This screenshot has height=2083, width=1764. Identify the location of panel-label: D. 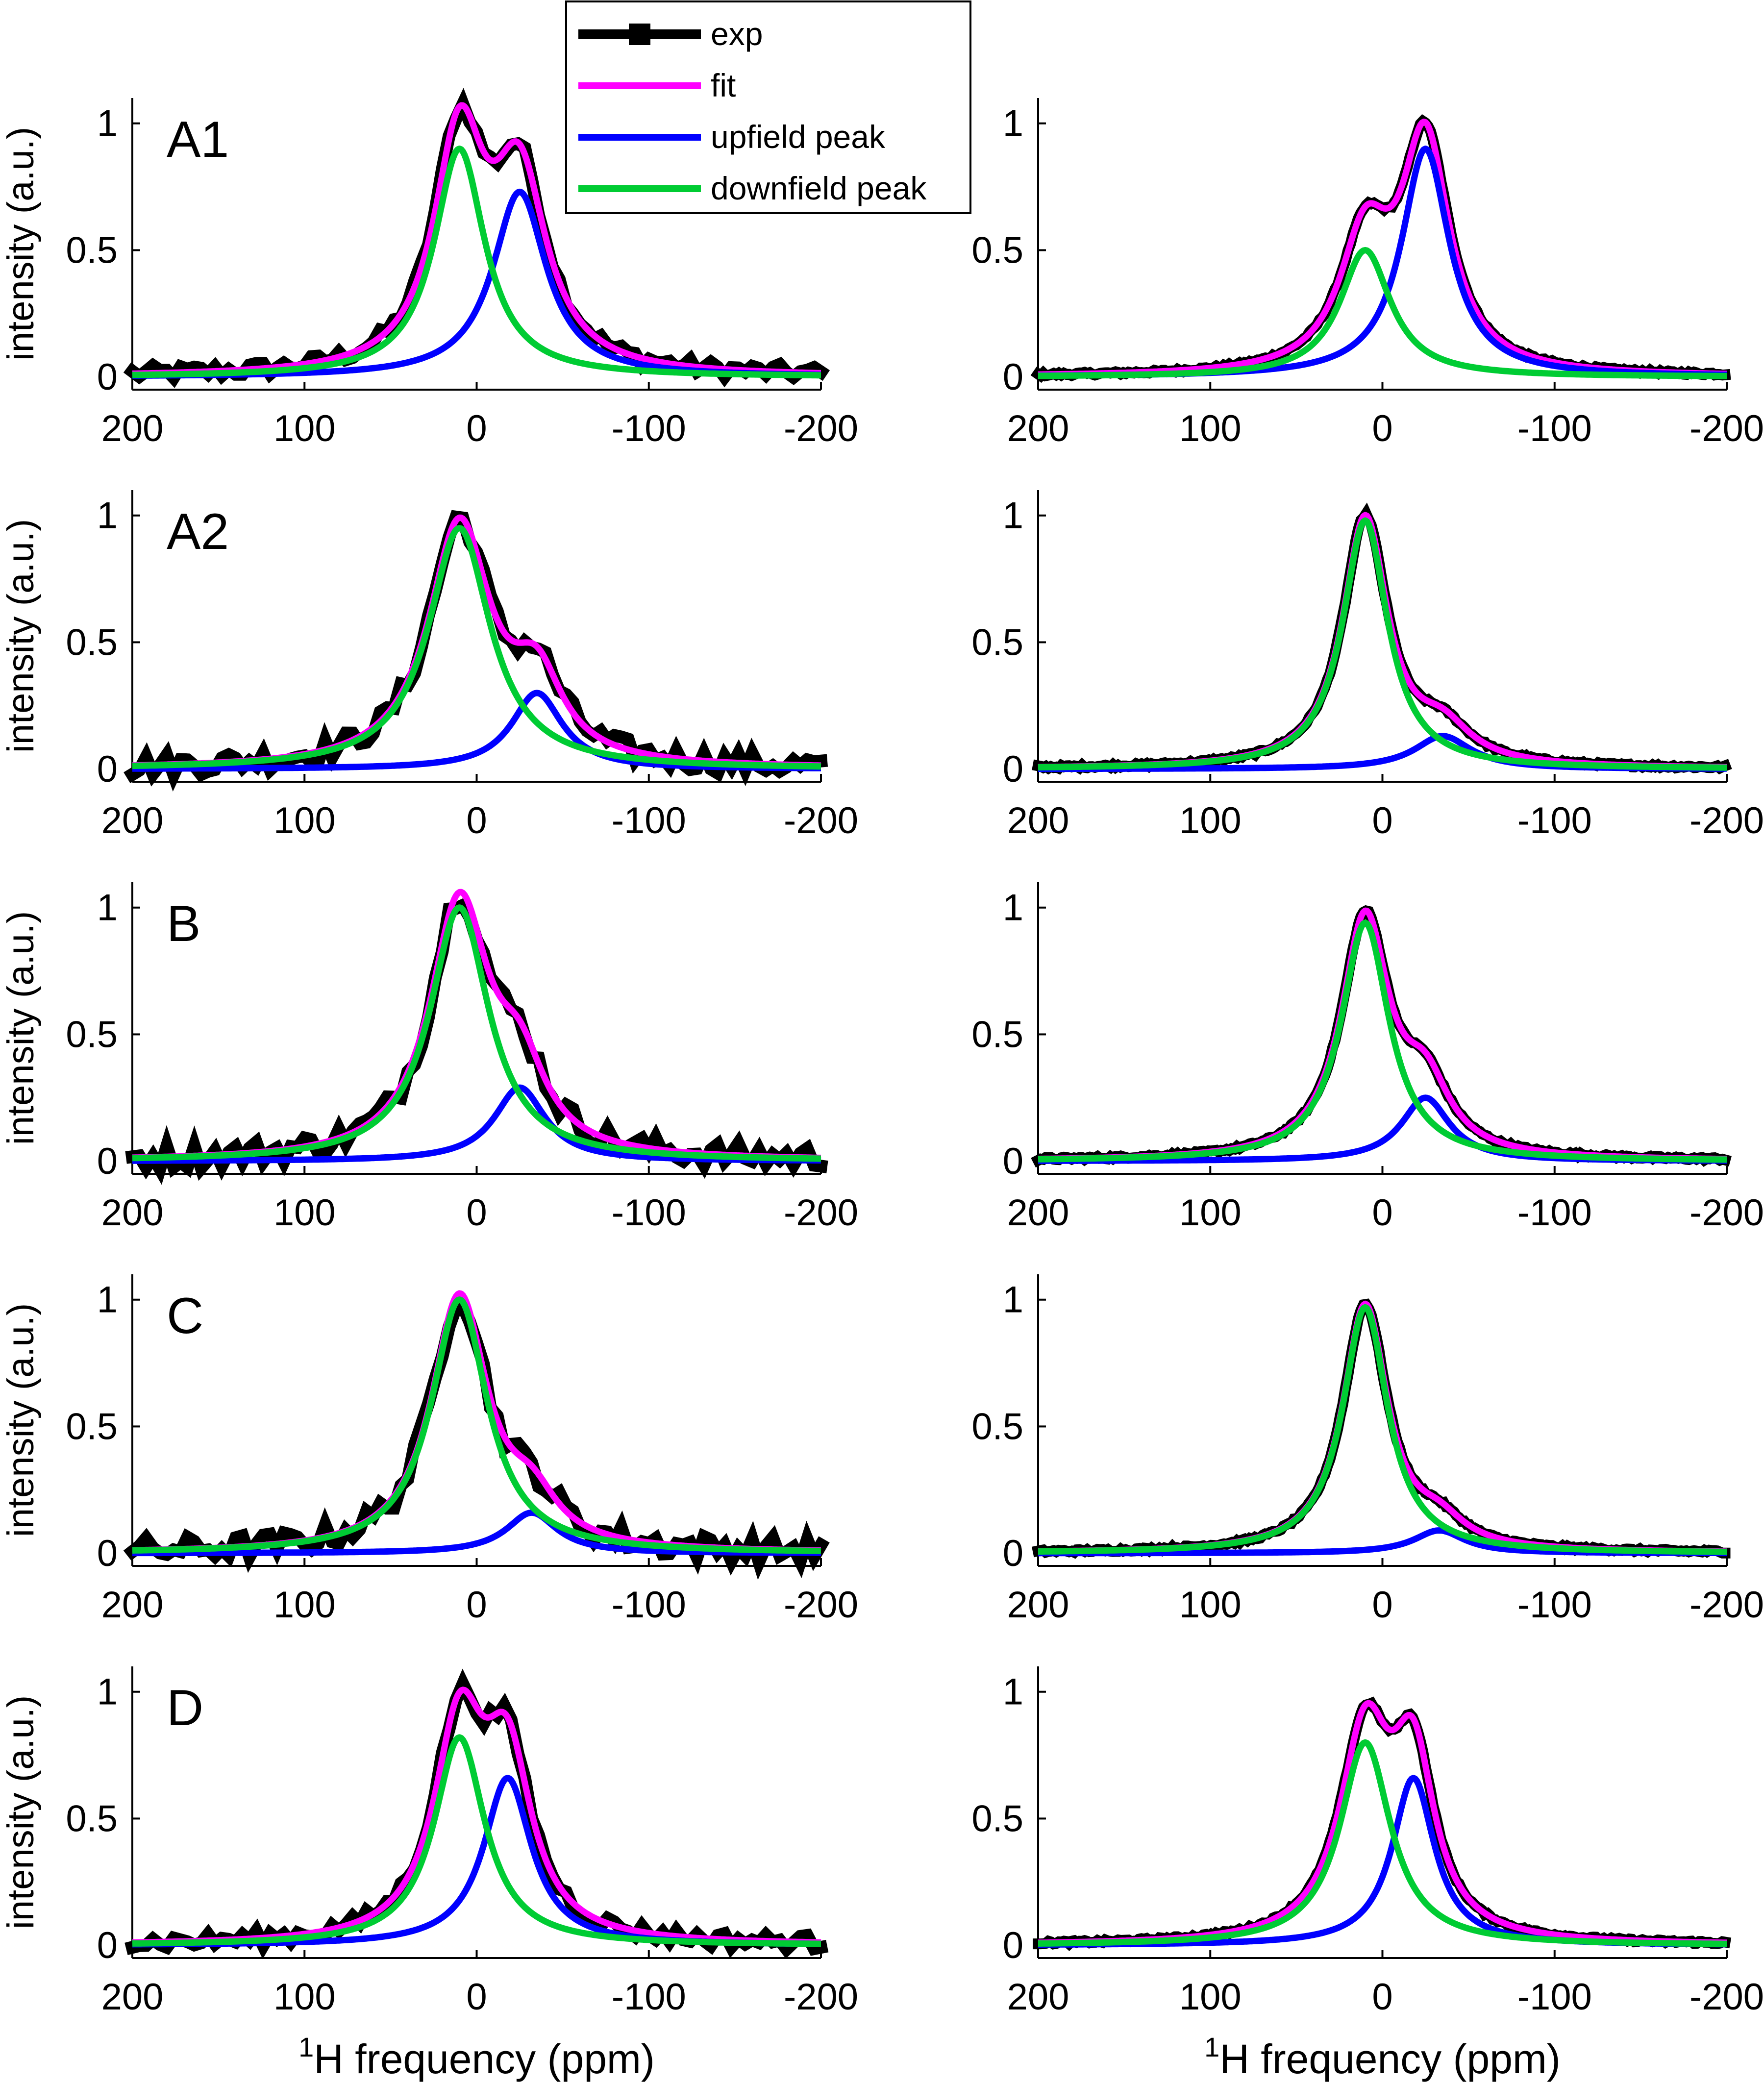
(185, 1708).